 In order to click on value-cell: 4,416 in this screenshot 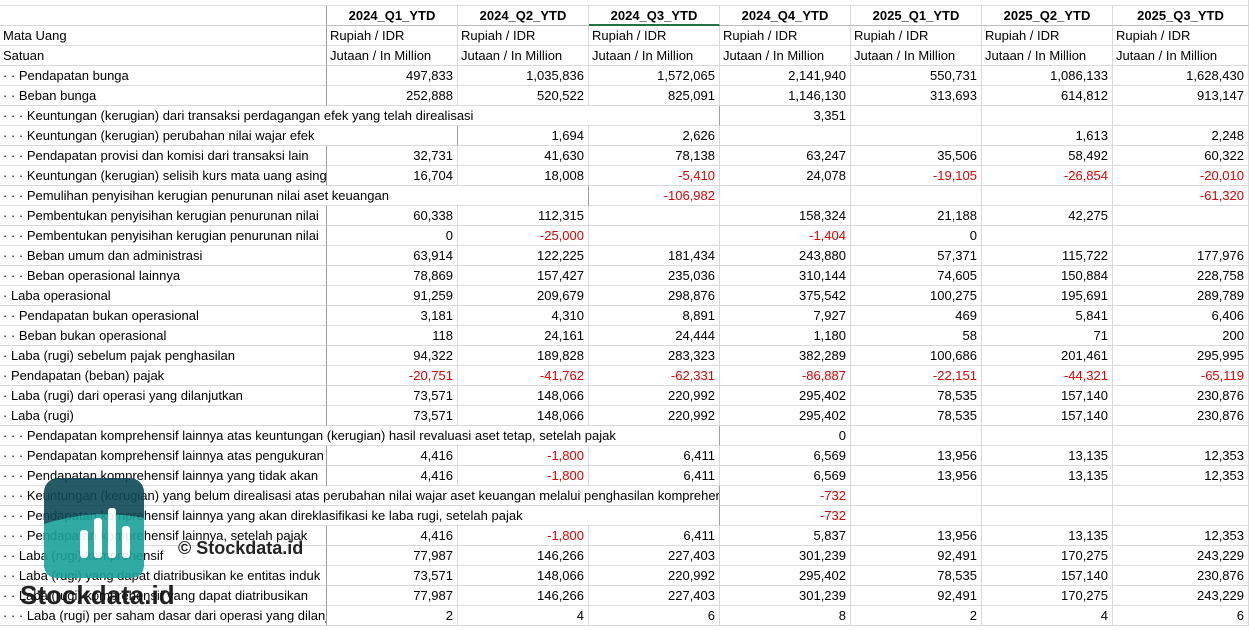, I will do `click(392, 456)`.